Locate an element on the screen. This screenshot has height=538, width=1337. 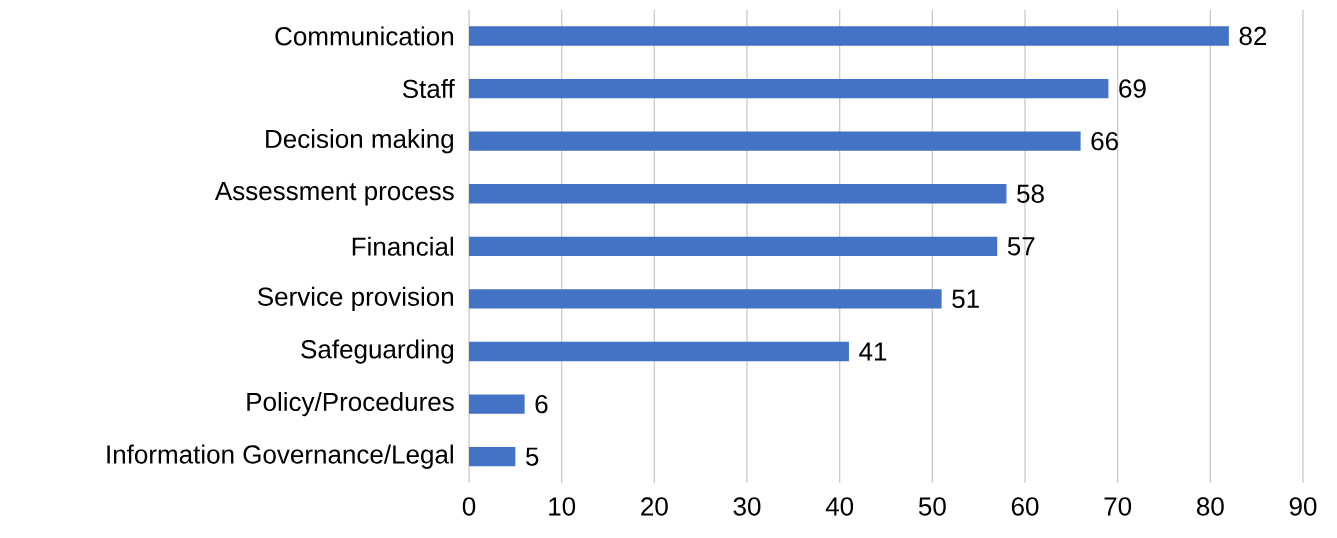
y-tick-label: Assessment process is located at coordinates (334, 194).